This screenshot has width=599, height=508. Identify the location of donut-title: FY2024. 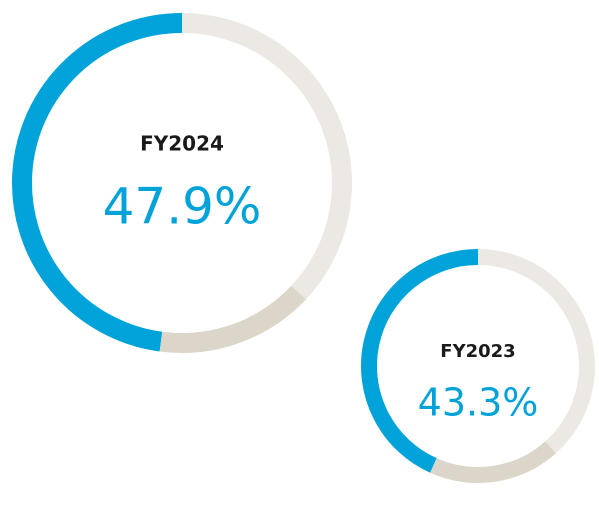
(182, 144).